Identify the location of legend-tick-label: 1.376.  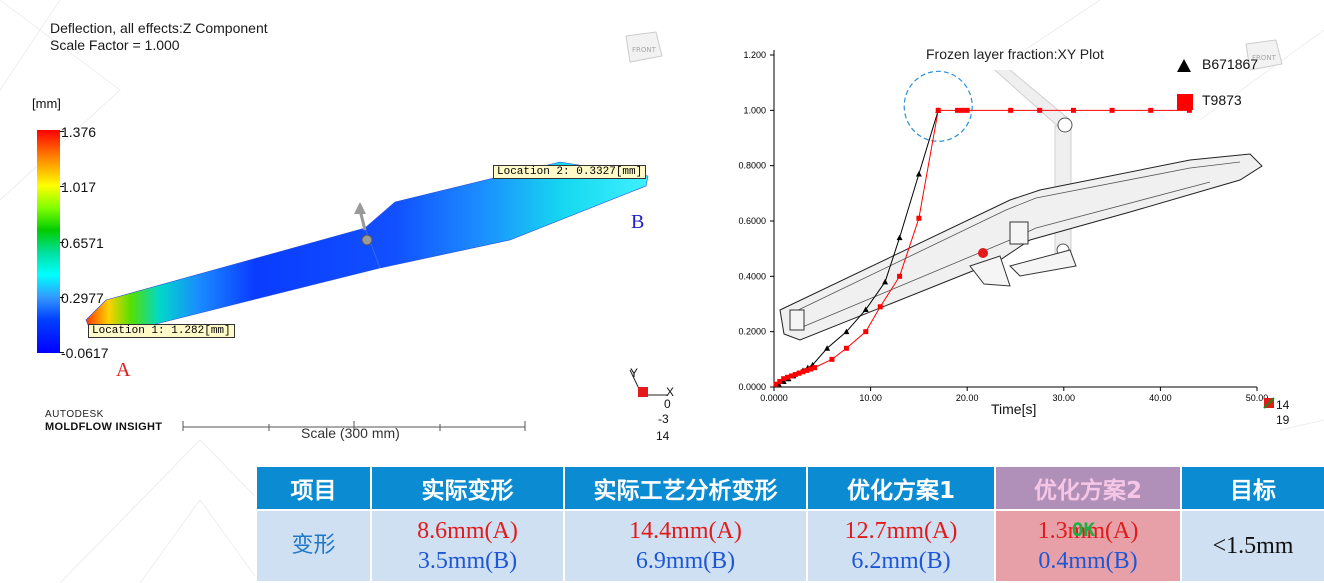
(79, 132).